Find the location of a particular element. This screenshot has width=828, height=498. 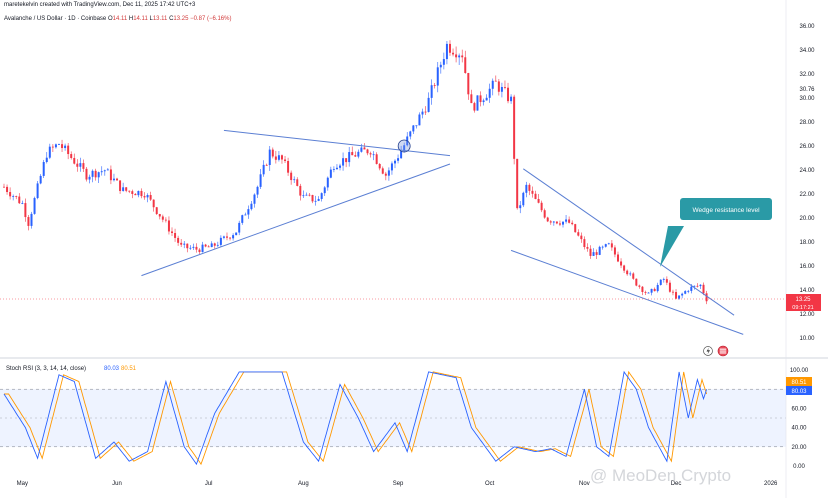

time-tick-label: Nov is located at coordinates (584, 484).